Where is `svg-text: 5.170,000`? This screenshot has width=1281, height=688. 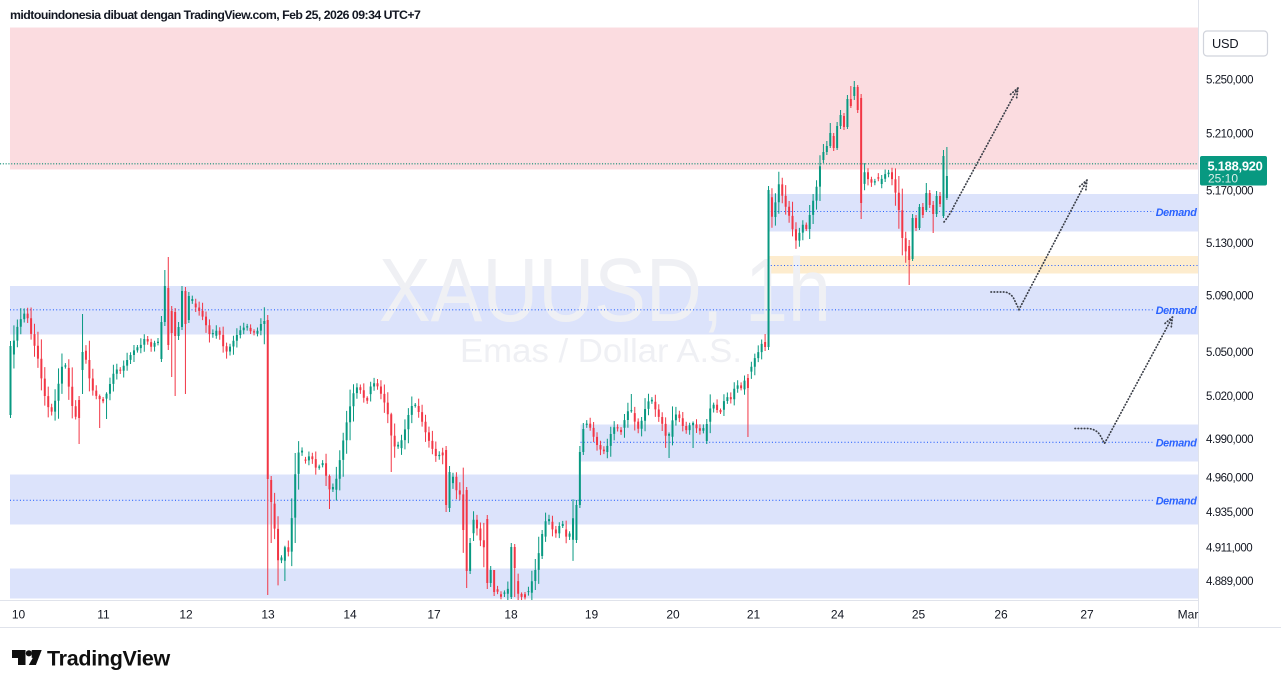 svg-text: 5.170,000 is located at coordinates (1229, 192).